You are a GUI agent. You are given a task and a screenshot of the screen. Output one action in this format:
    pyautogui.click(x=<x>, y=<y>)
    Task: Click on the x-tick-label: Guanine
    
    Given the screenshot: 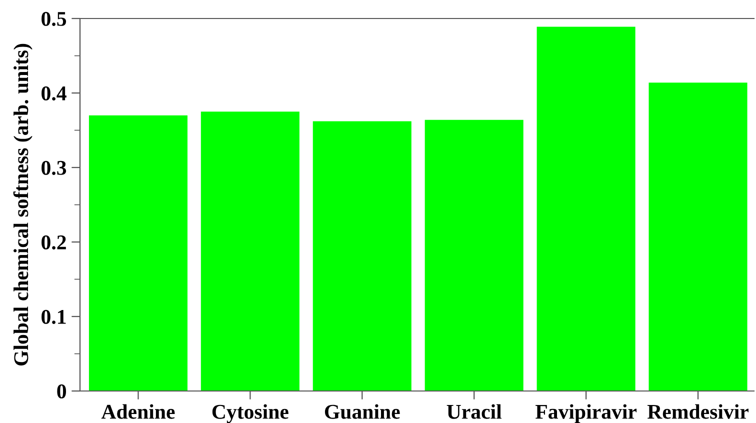 What is the action you would take?
    pyautogui.click(x=362, y=411)
    